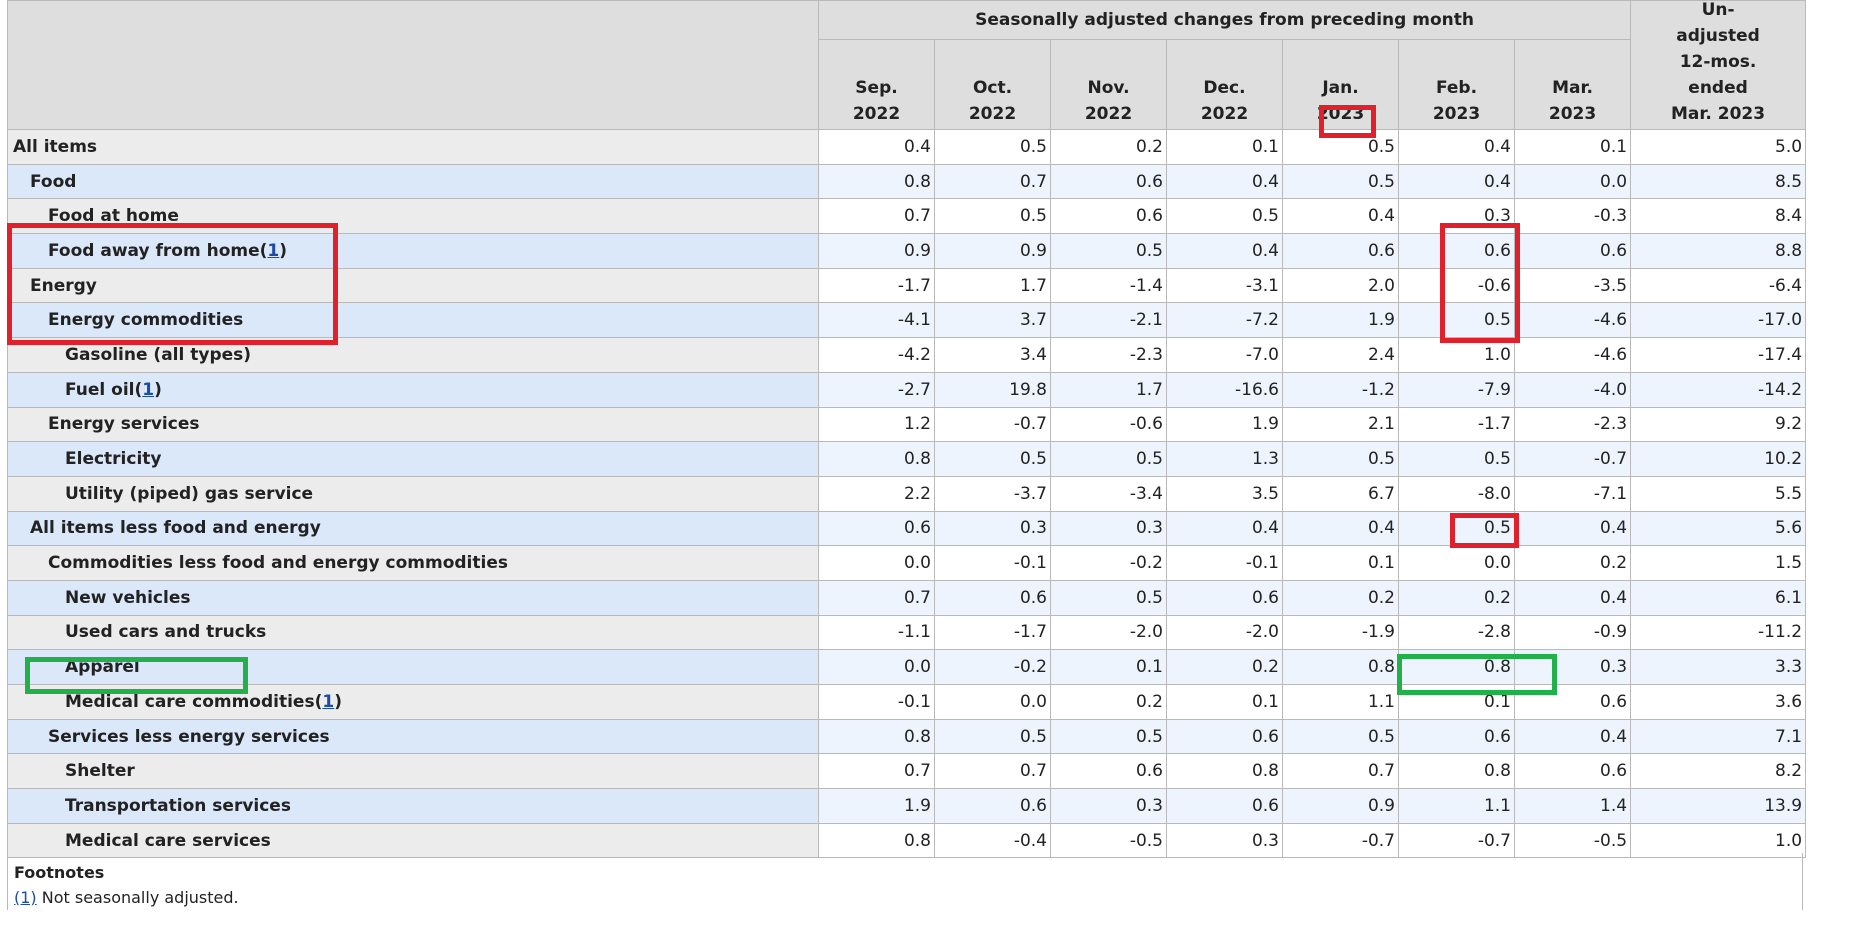 The height and width of the screenshot is (945, 1861). What do you see at coordinates (992, 840) in the screenshot?
I see `monthly-change-cell: -0.4` at bounding box center [992, 840].